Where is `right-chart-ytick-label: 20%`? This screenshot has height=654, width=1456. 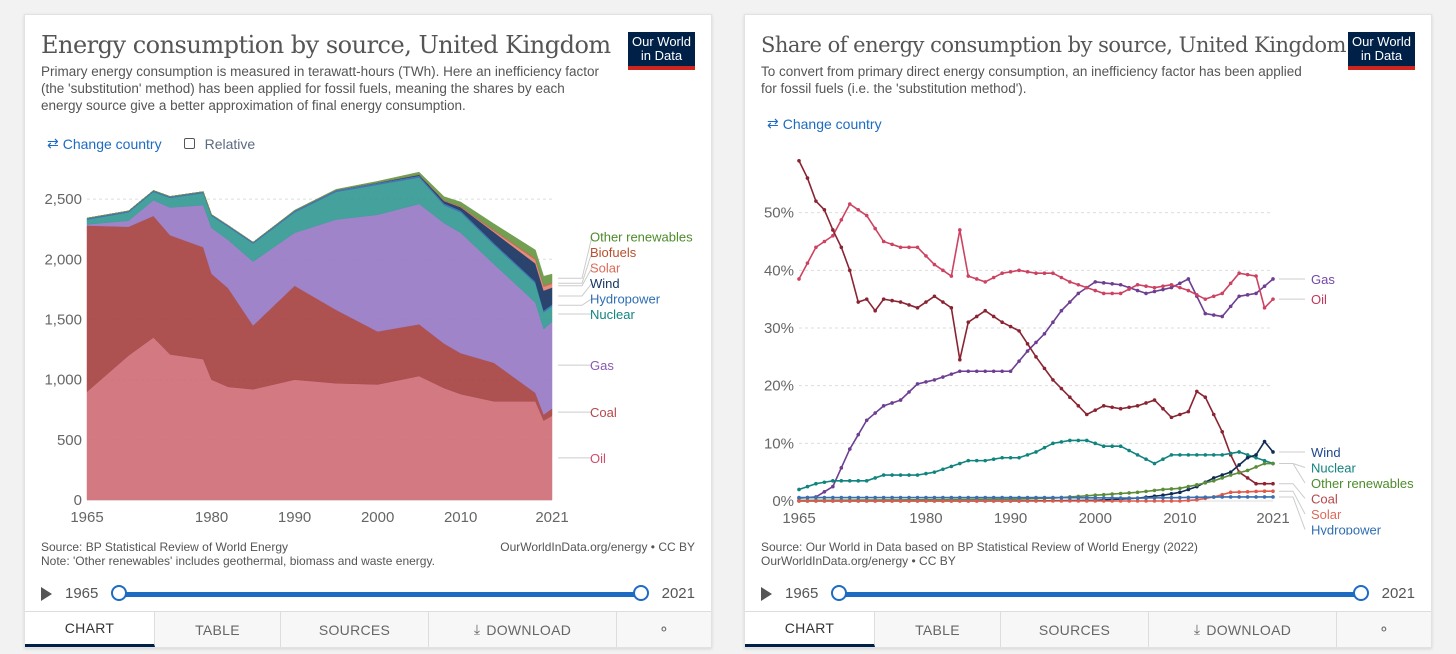 right-chart-ytick-label: 20% is located at coordinates (779, 386).